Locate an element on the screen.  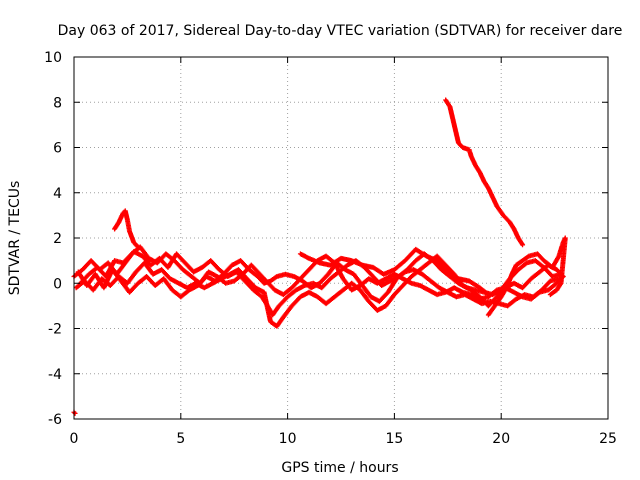
x-tick-label: 25 is located at coordinates (608, 439).